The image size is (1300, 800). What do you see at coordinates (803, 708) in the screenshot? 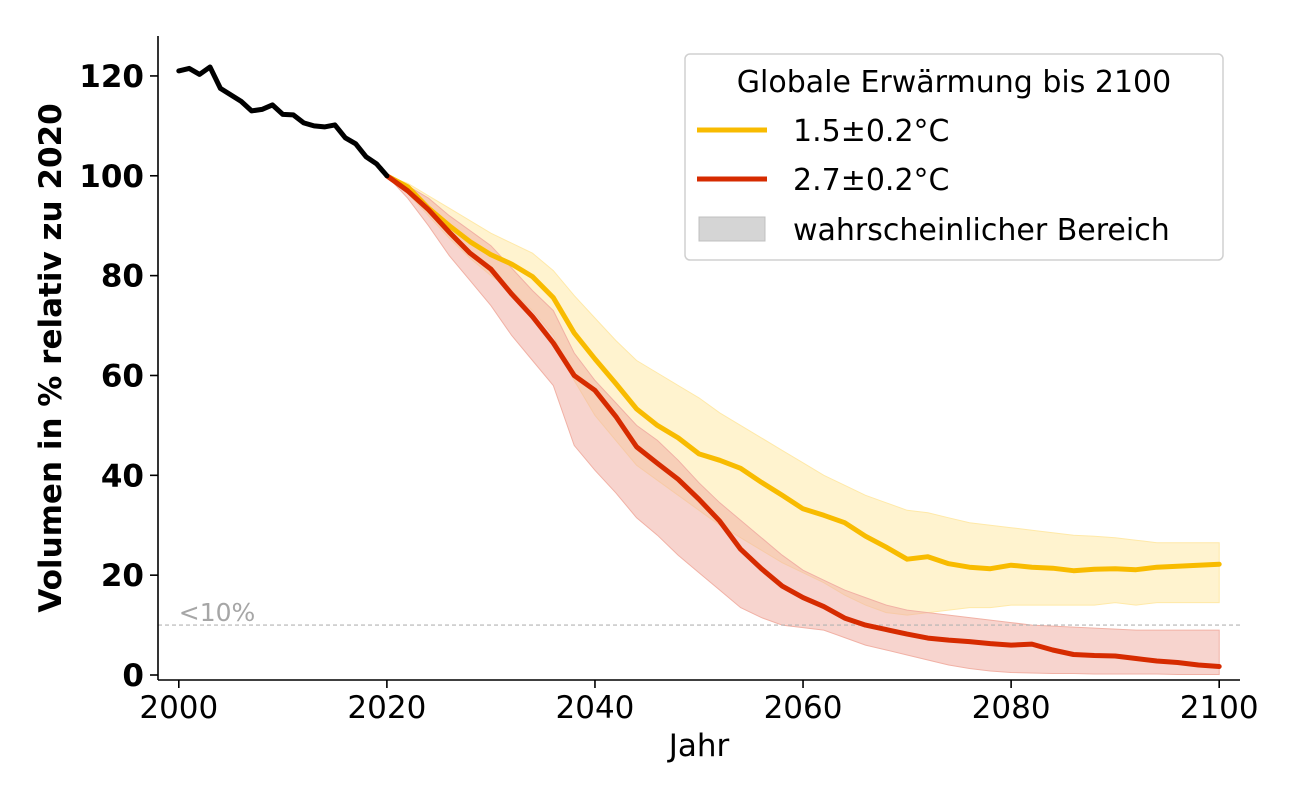
I see `x-tick-label: 2060` at bounding box center [803, 708].